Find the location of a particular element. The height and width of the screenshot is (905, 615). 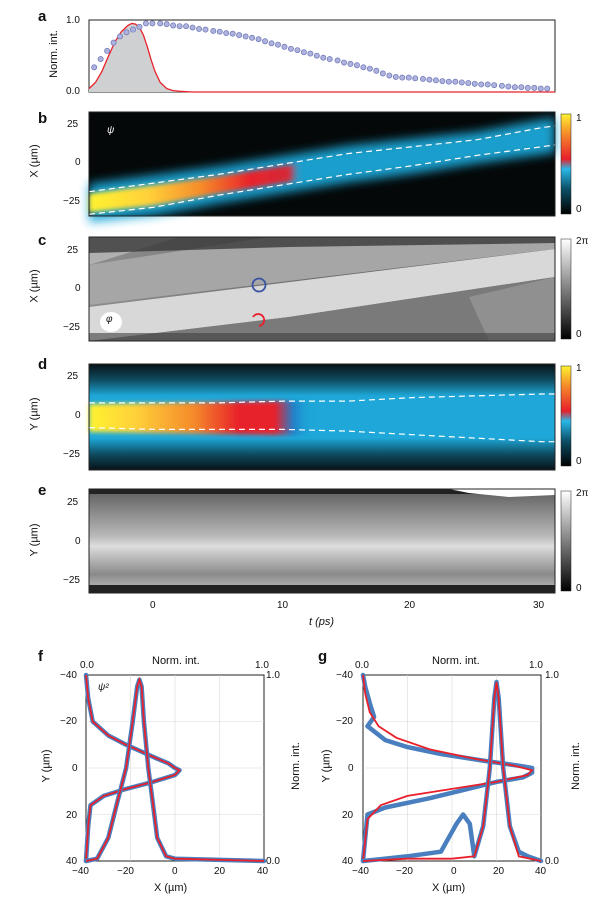

panel-g-top-tick-0: 0.0 is located at coordinates (362, 665).